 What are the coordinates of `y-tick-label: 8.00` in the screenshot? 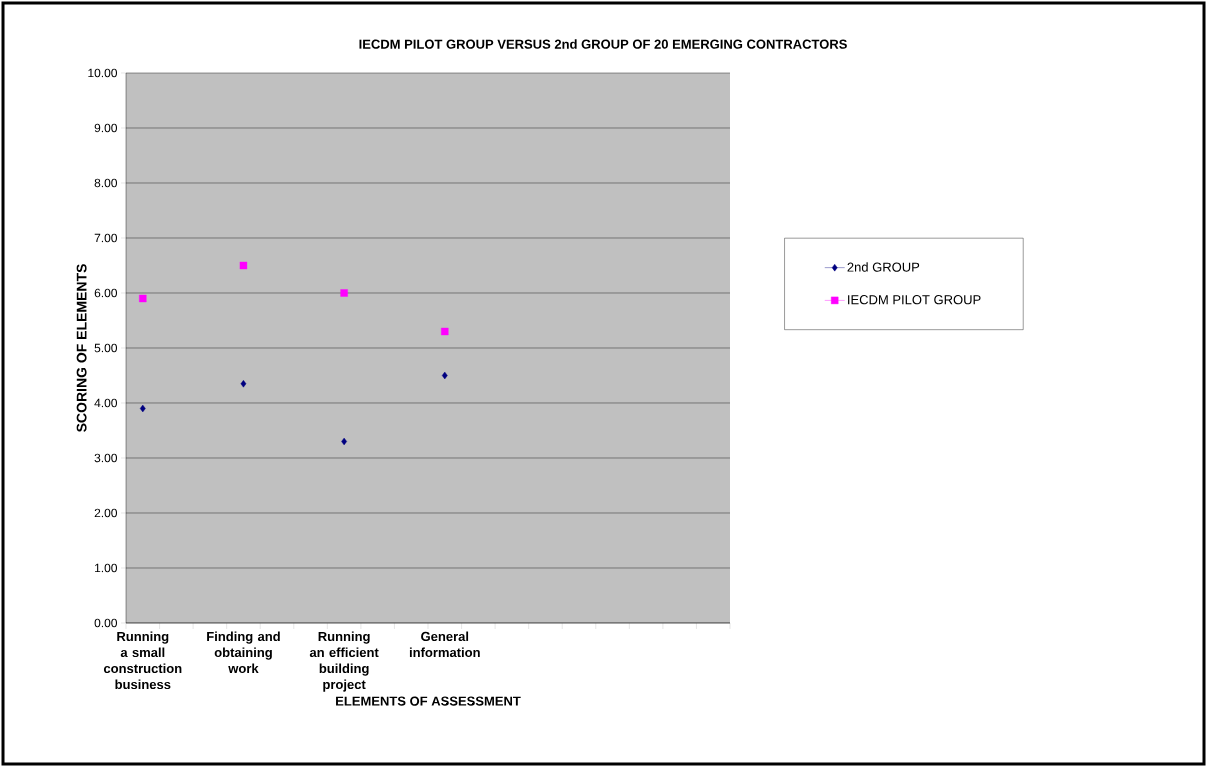 It's located at (106, 183).